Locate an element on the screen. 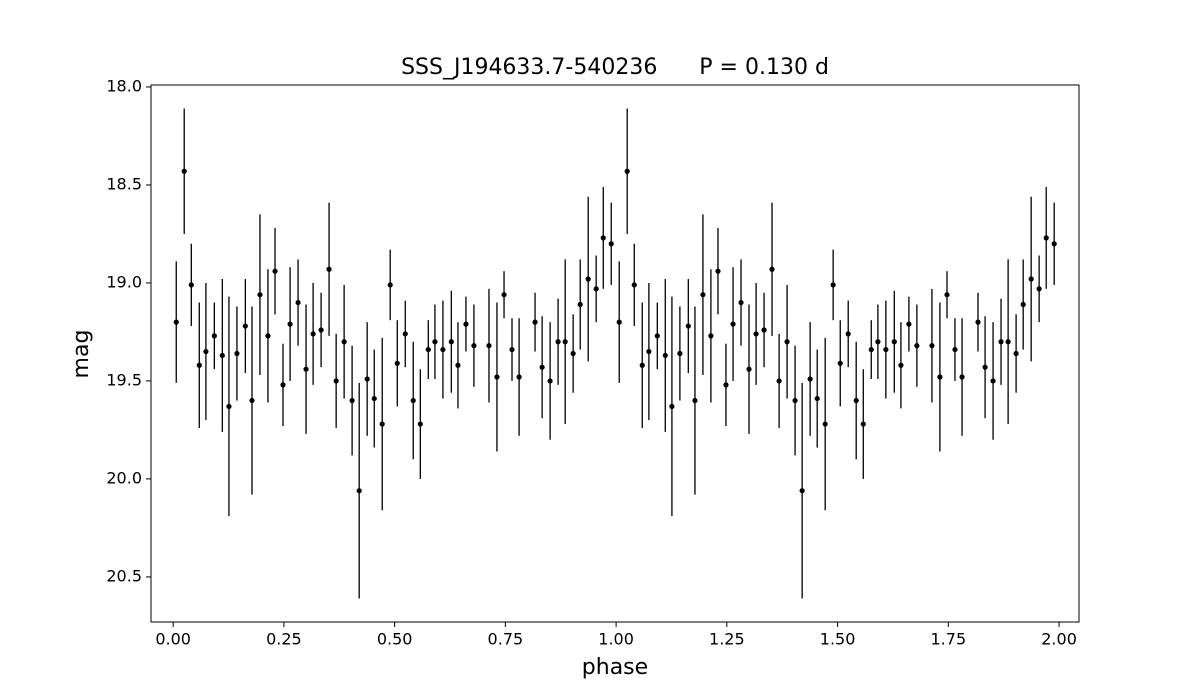 The width and height of the screenshot is (1200, 700). x-axis-label: phase is located at coordinates (615, 667).